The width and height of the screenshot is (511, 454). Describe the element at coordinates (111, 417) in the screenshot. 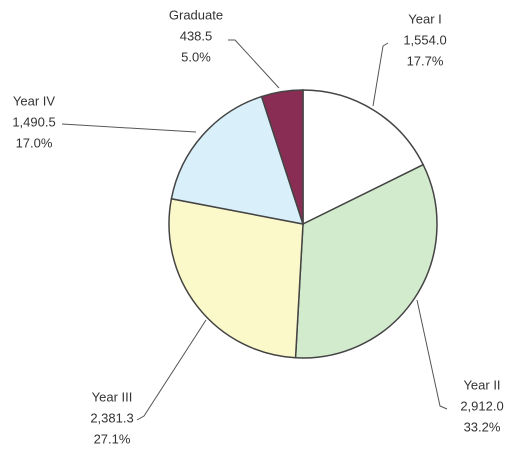

I see `value-label: 2,381.3` at that location.